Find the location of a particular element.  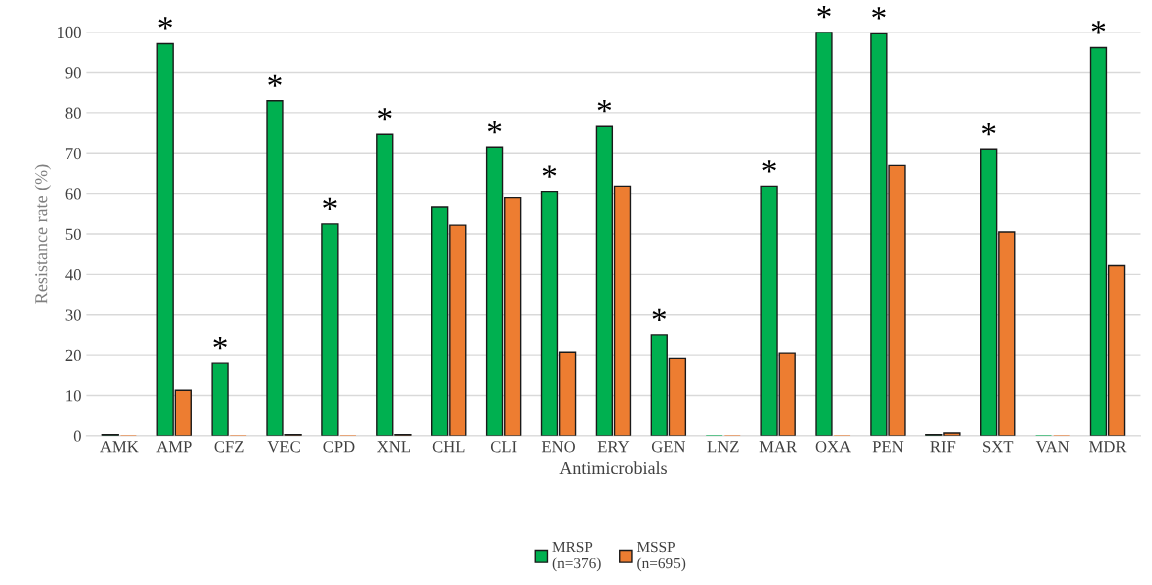

x-tick-label: XNL is located at coordinates (393, 447).